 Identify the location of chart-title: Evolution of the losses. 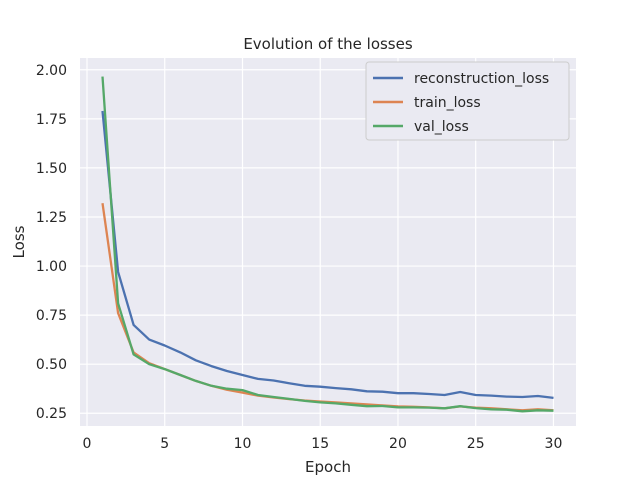
(328, 44).